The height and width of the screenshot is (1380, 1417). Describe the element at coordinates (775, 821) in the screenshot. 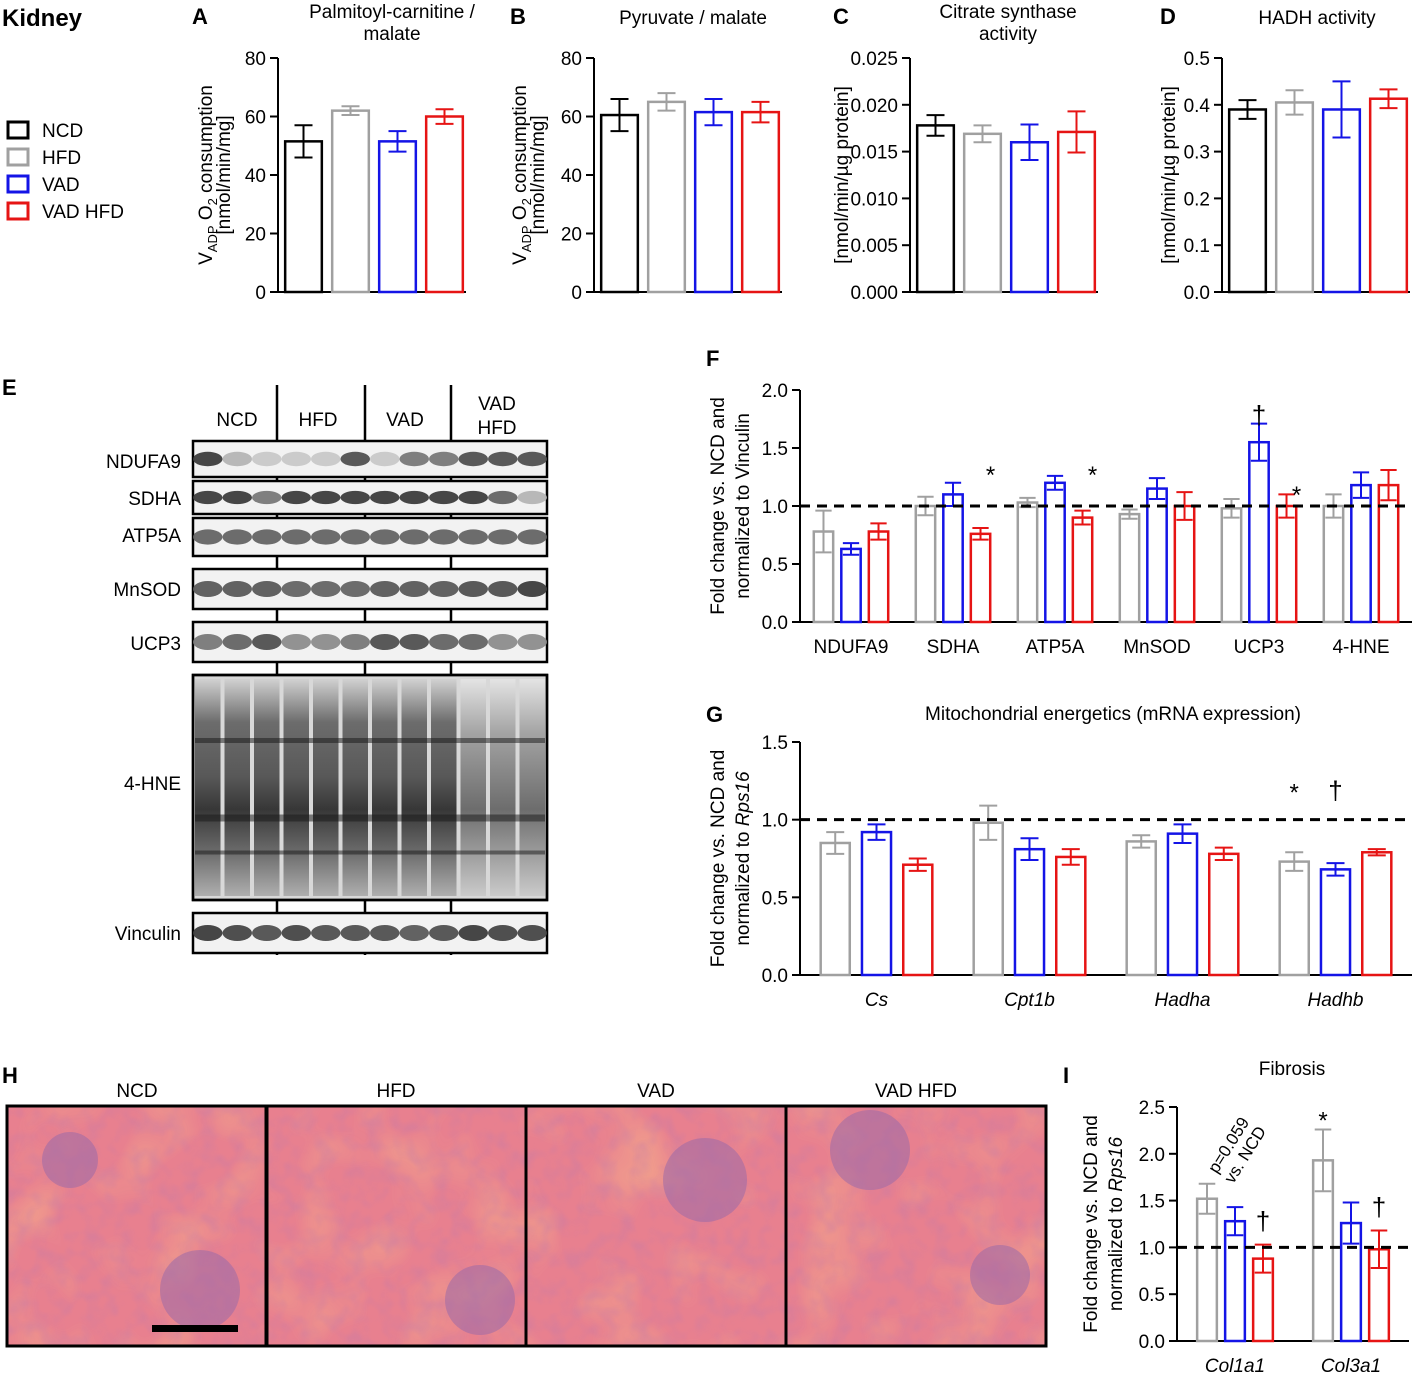

I see `y-tick-label: 1.0` at that location.